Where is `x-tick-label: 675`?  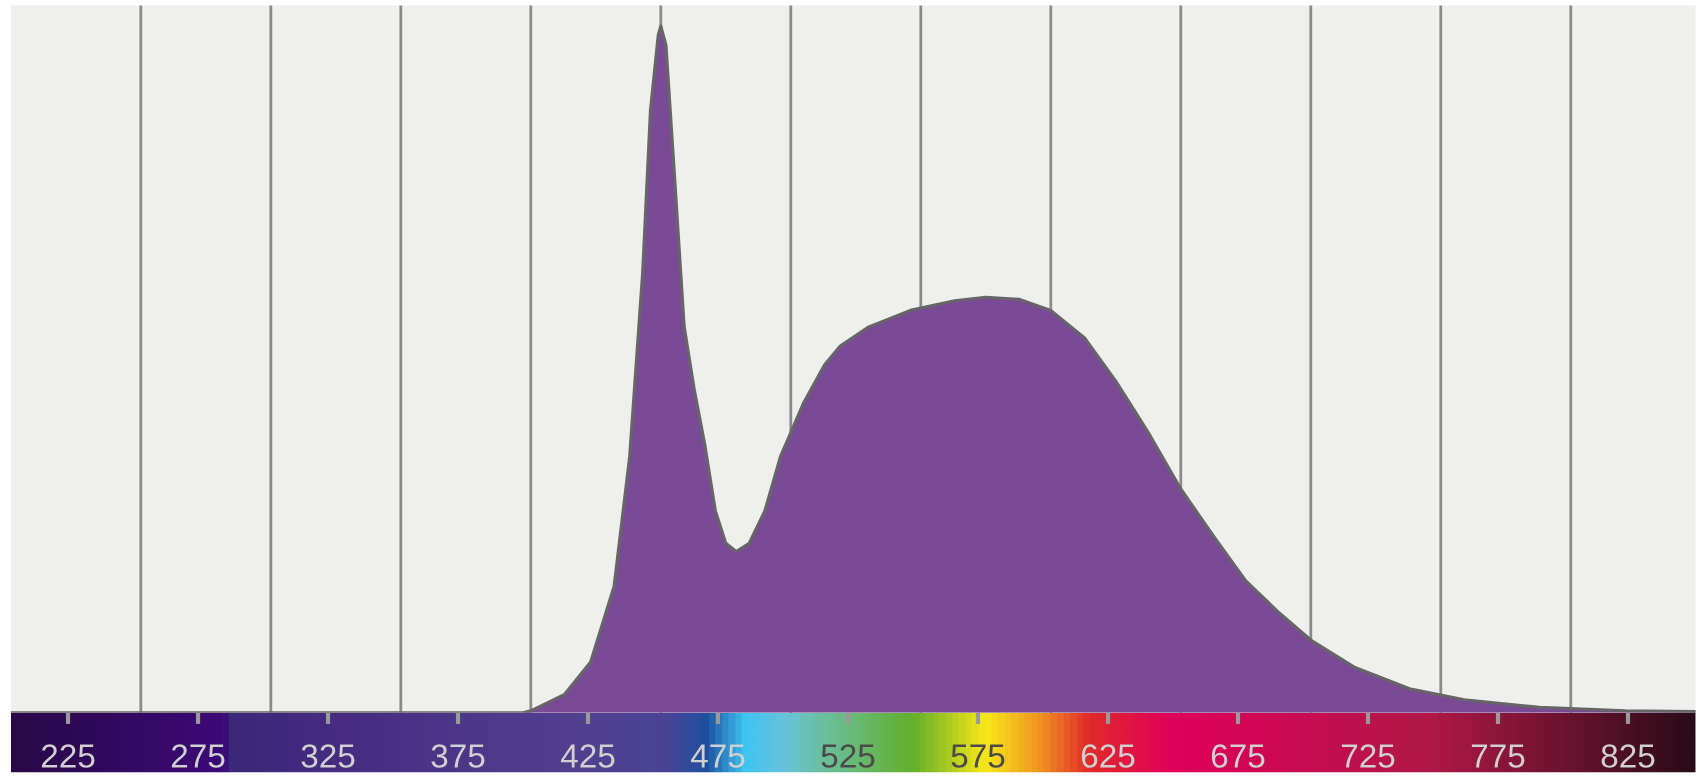
x-tick-label: 675 is located at coordinates (1238, 756).